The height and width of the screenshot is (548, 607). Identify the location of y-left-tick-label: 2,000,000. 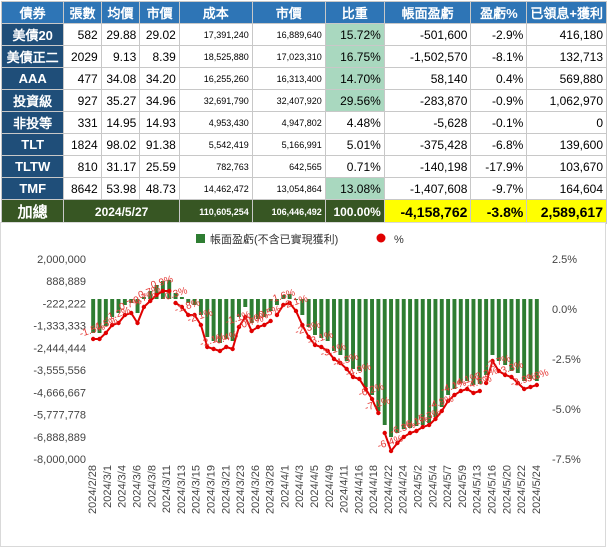
(61, 260).